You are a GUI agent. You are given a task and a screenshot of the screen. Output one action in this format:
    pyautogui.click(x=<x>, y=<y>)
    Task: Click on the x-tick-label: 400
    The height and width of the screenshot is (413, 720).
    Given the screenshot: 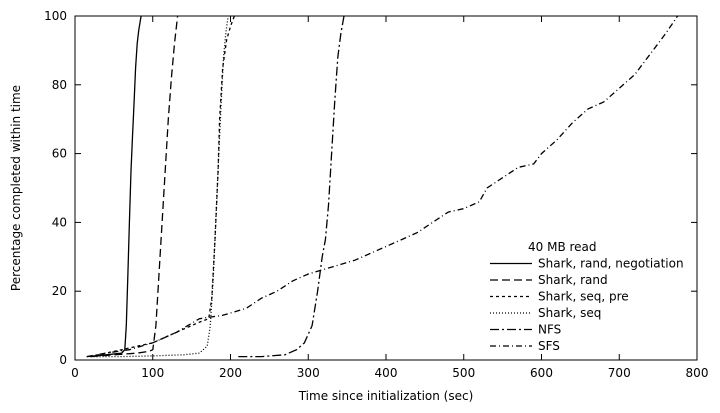 What is the action you would take?
    pyautogui.click(x=386, y=373)
    